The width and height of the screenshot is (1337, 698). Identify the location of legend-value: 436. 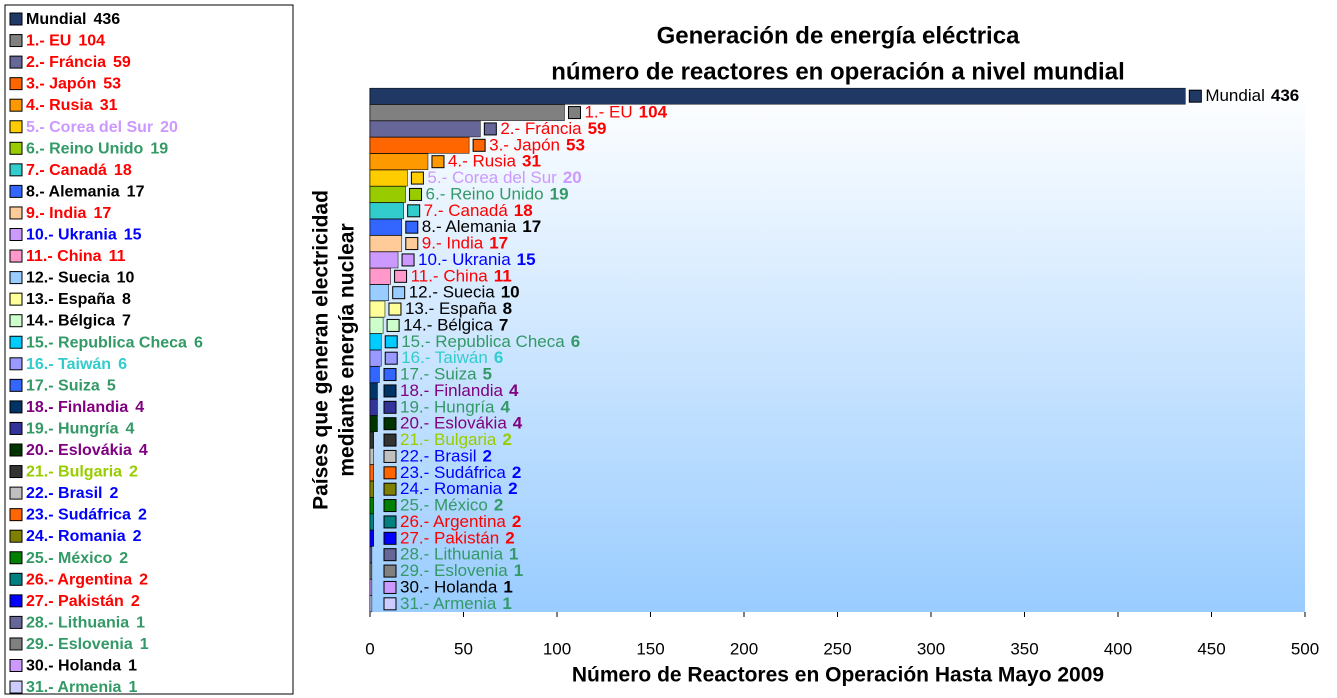
(106, 19).